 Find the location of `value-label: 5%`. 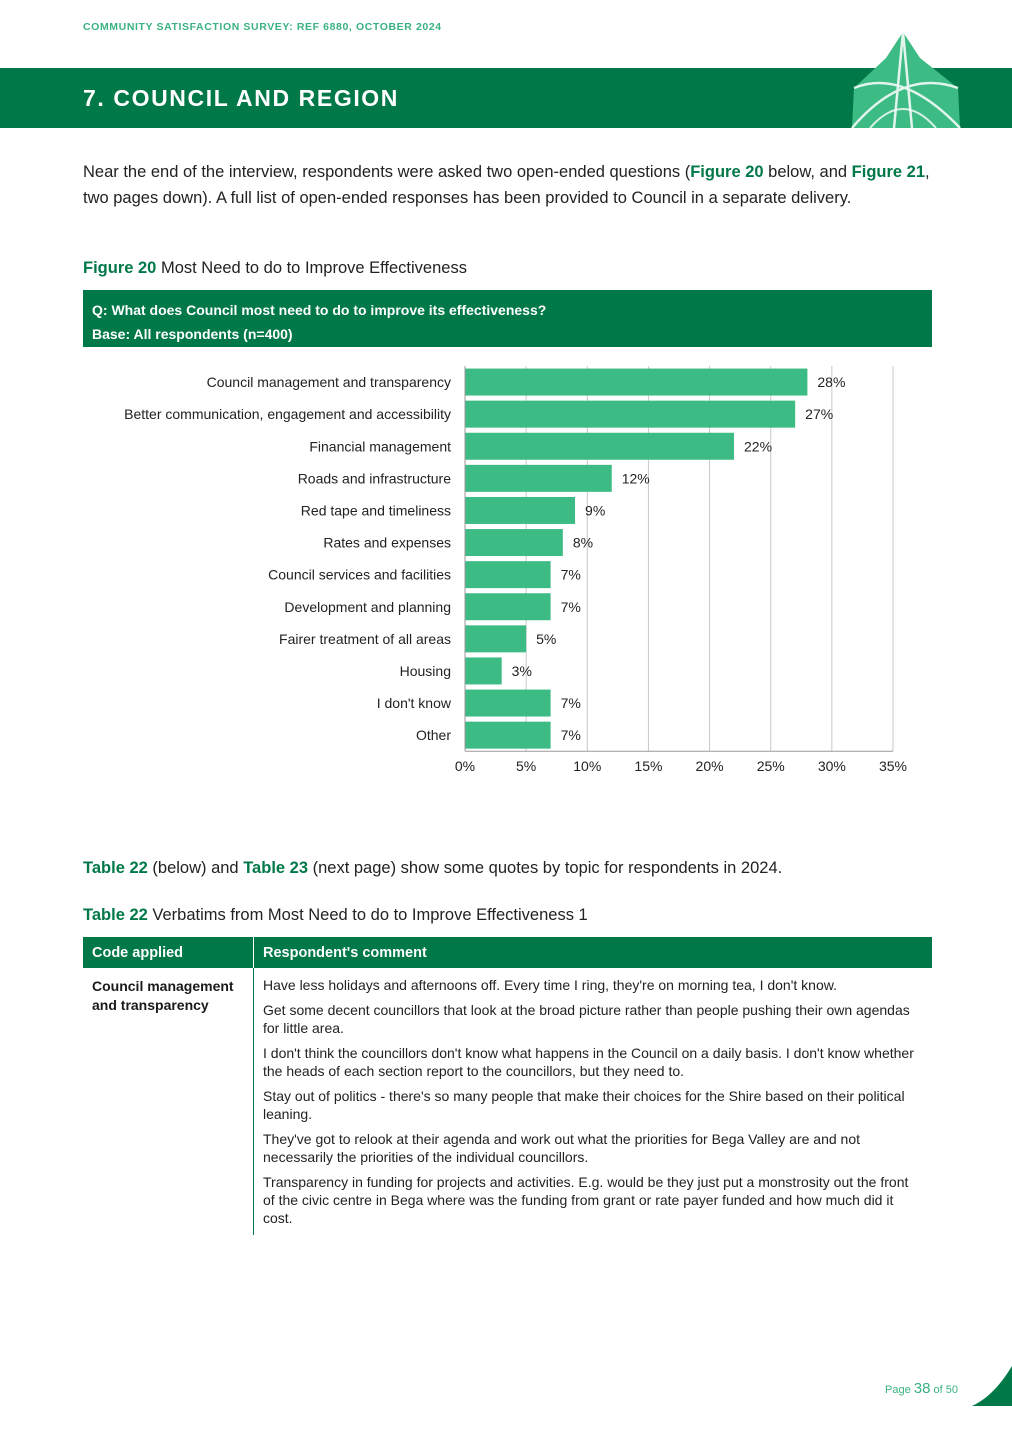

value-label: 5% is located at coordinates (546, 639).